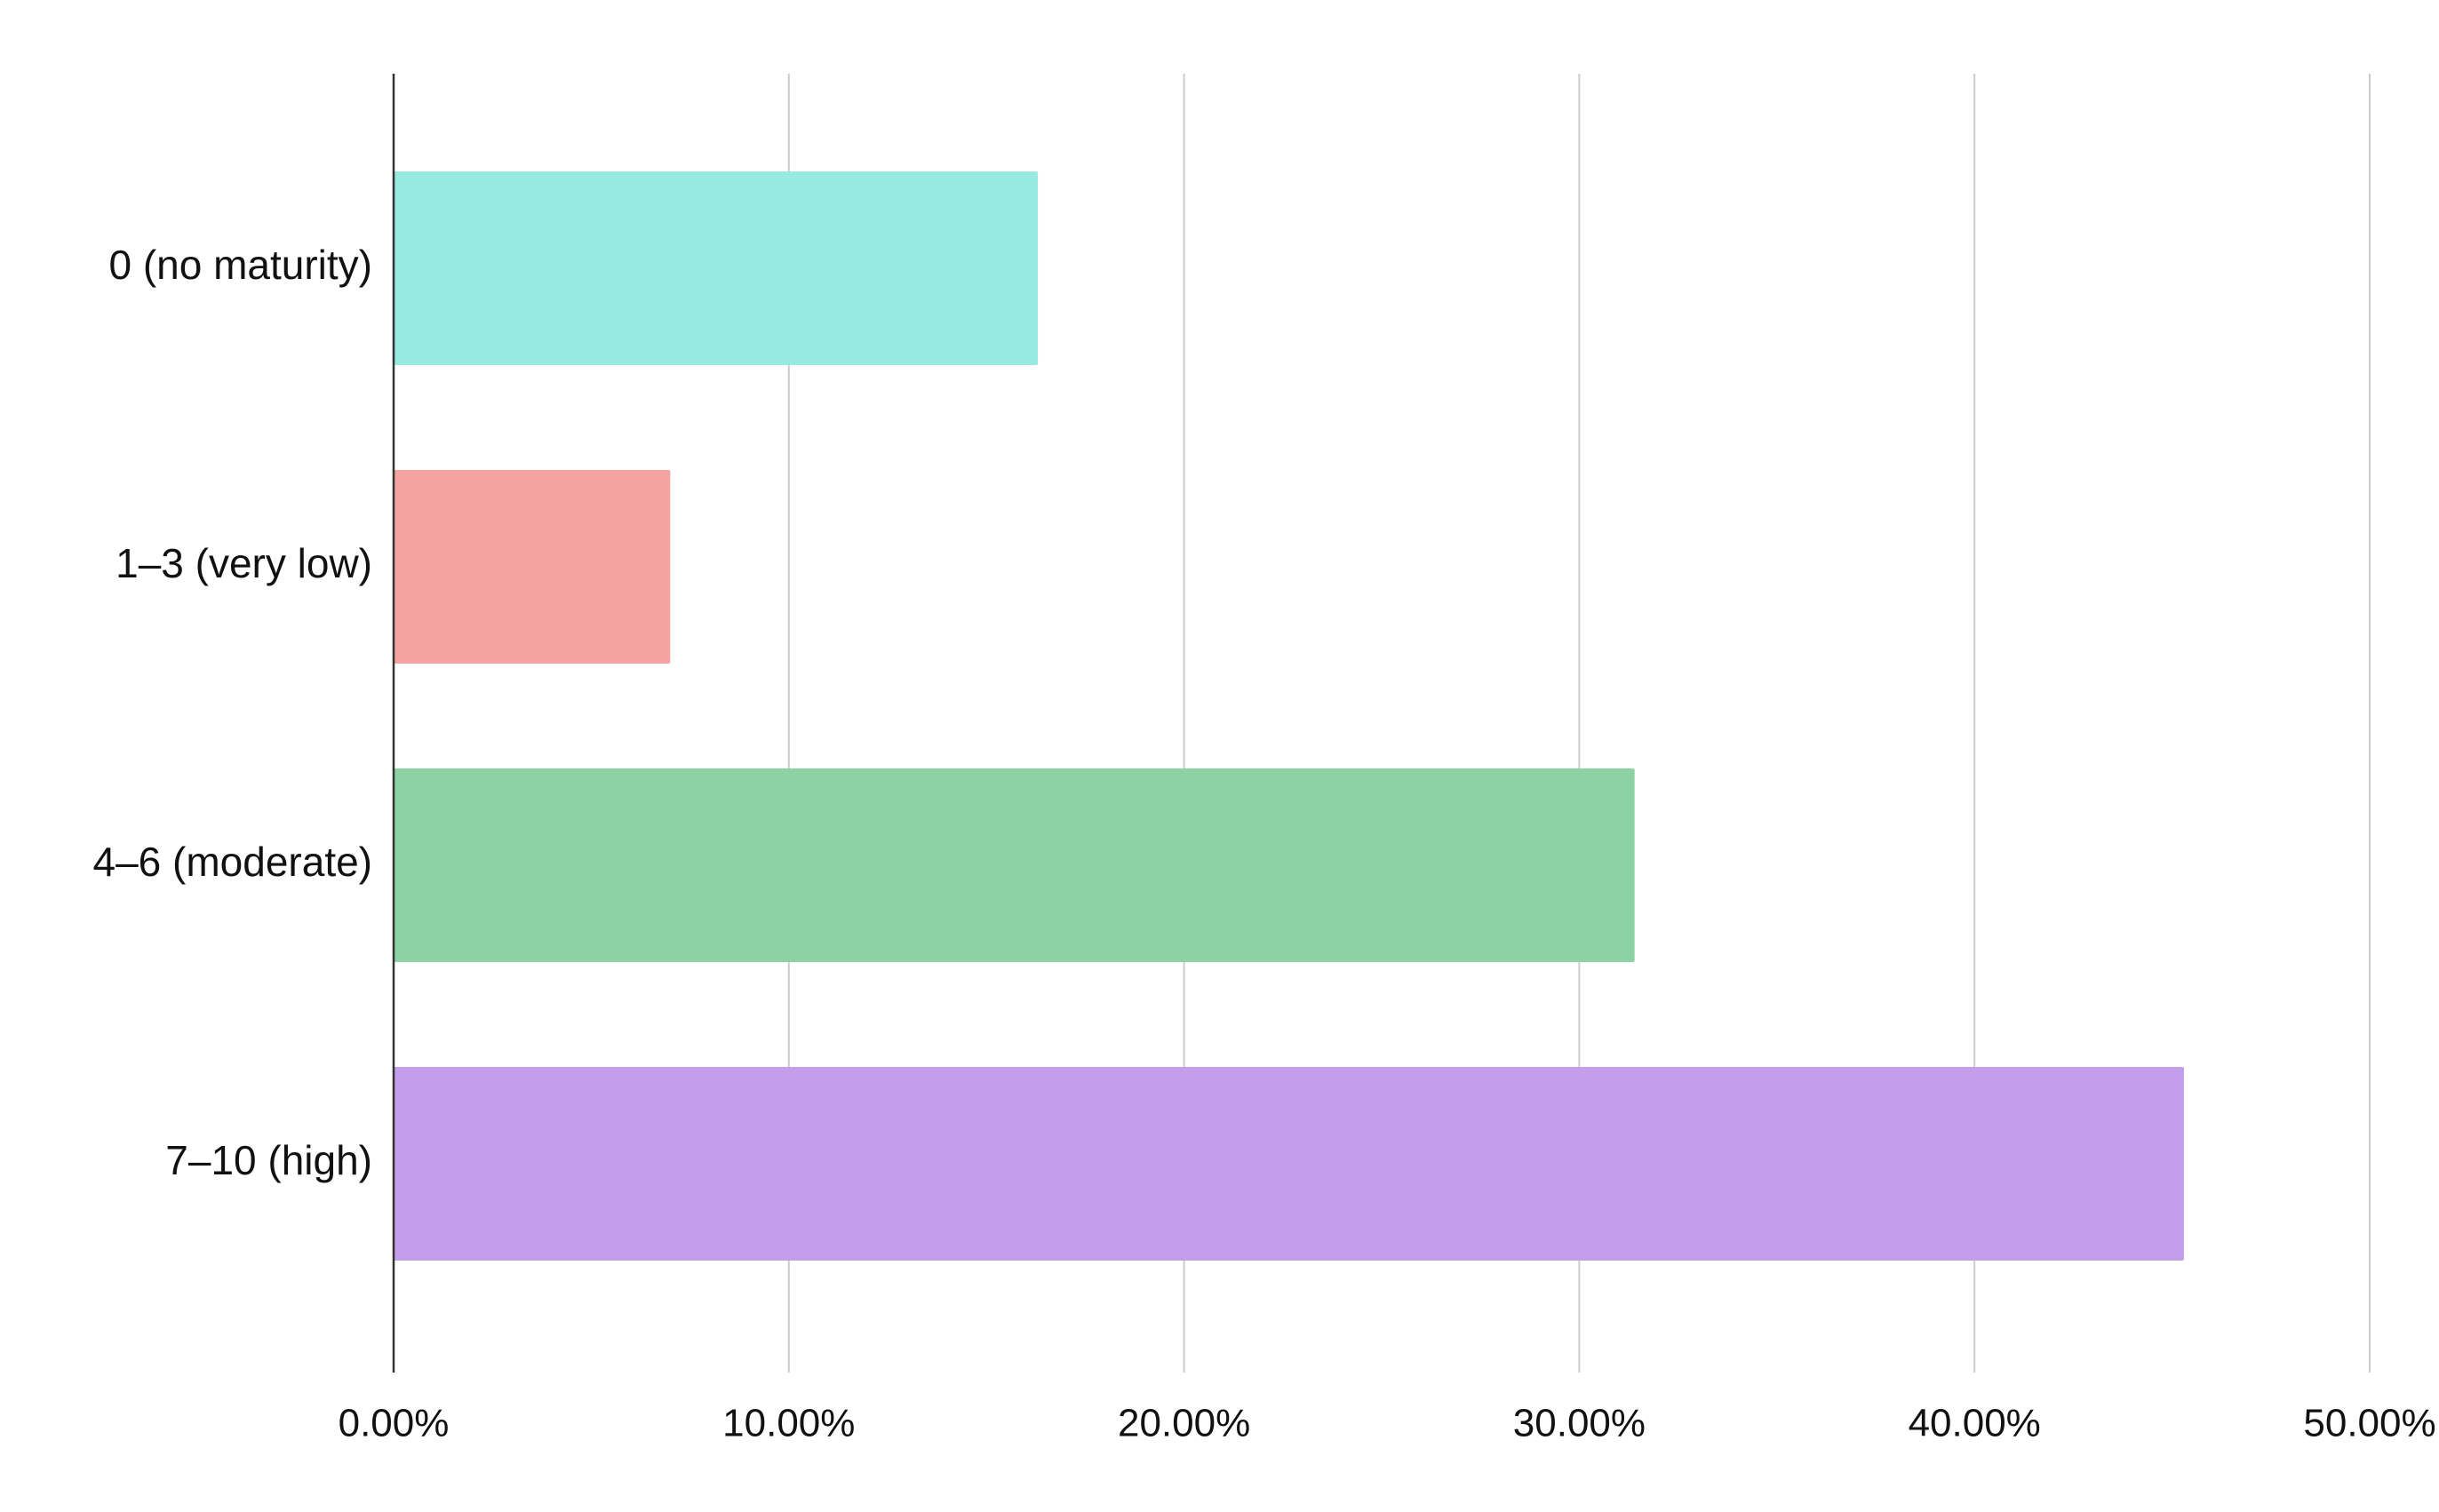 The height and width of the screenshot is (1512, 2439). Describe the element at coordinates (269, 1160) in the screenshot. I see `category-label-3: 7–10 (high)` at that location.